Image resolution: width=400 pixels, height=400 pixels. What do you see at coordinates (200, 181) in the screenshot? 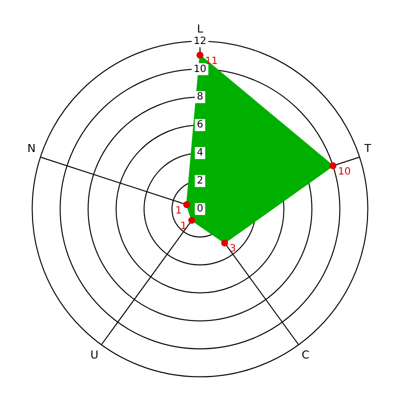
I see `y-tick-label: 2` at bounding box center [200, 181].